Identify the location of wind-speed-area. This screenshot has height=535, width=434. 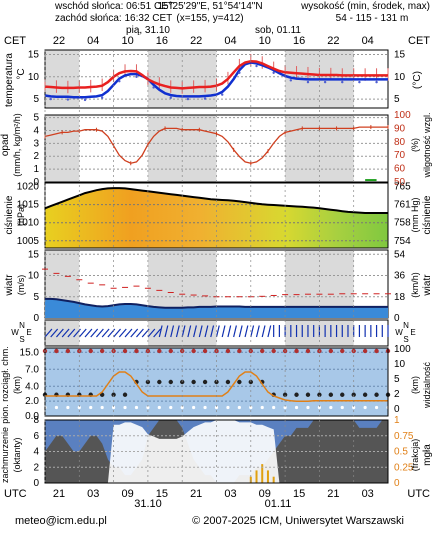
(216, 308).